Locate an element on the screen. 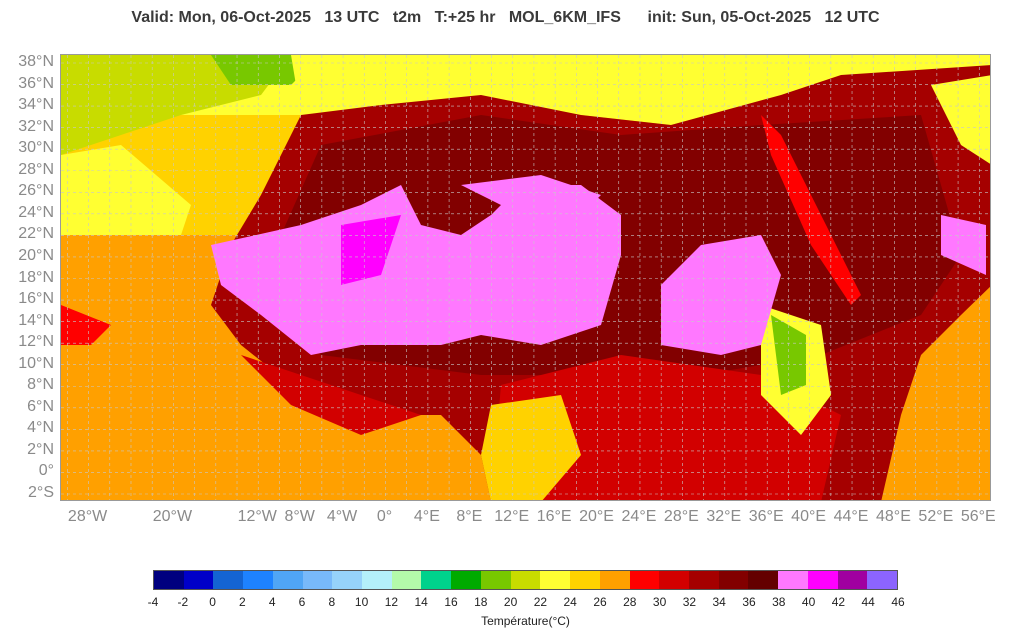 The width and height of the screenshot is (1011, 641). colorbar-tick-label: 36 is located at coordinates (749, 602).